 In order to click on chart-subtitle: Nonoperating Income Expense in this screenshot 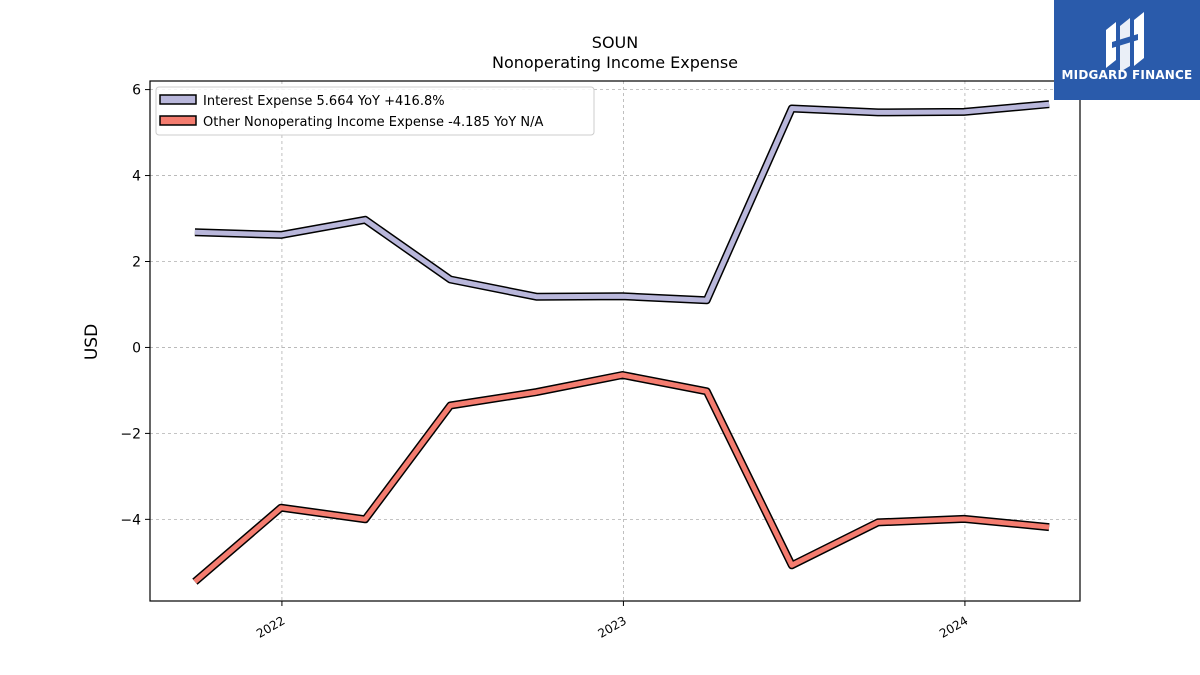, I will do `click(615, 62)`.